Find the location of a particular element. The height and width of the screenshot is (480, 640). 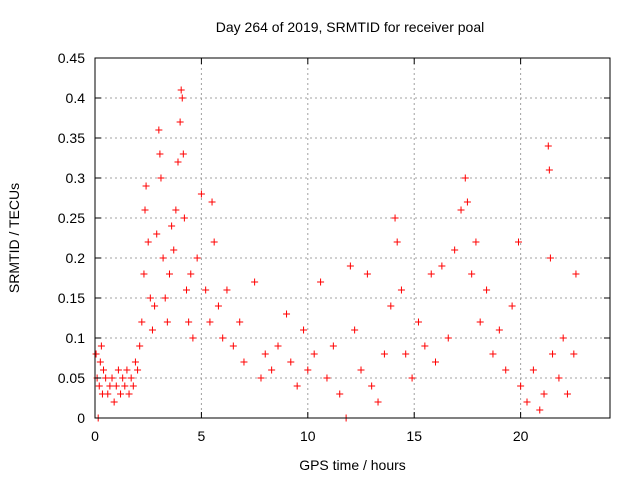

y-tick-label: 0.2 is located at coordinates (76, 258).